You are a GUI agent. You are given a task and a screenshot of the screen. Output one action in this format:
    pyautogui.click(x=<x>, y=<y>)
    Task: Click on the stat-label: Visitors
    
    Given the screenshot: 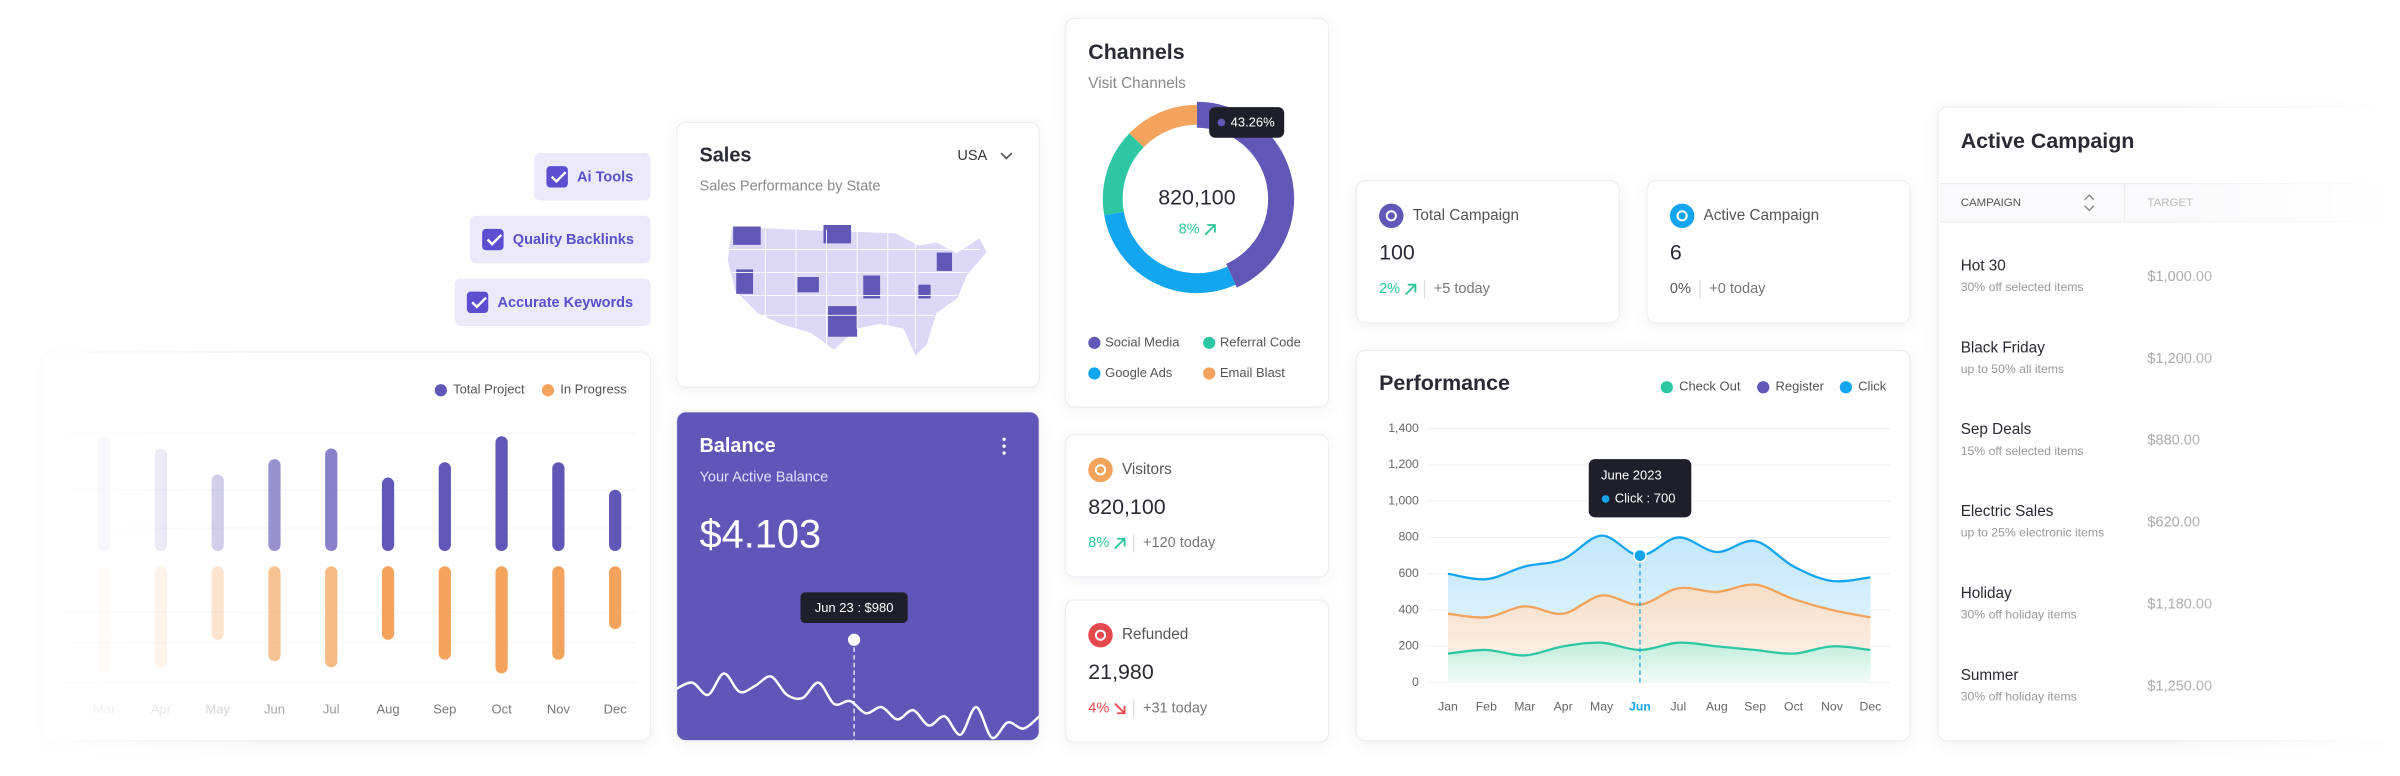 What is the action you would take?
    pyautogui.click(x=1147, y=469)
    